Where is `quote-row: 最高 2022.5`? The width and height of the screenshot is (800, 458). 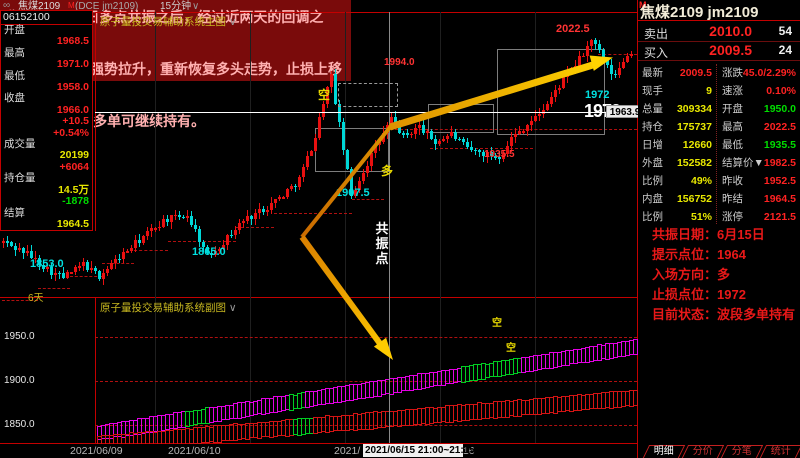 quote-row: 最高 2022.5 is located at coordinates (760, 127).